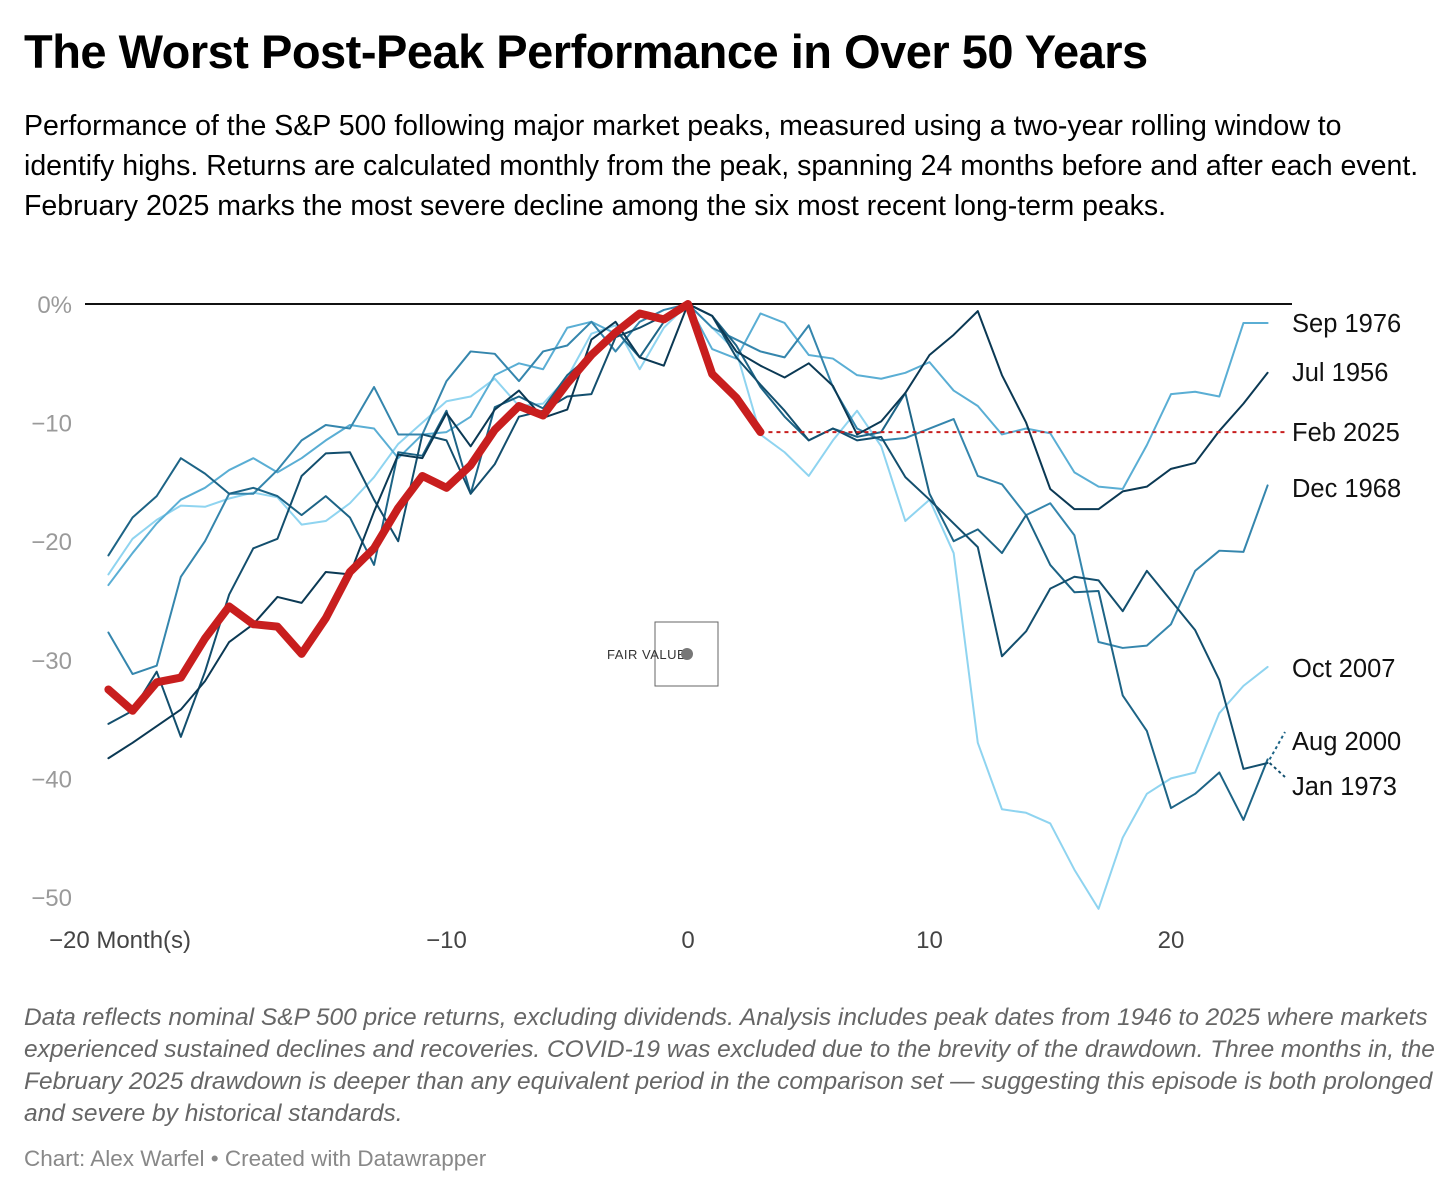  I want to click on y-tick-label: 0%, so click(54, 305).